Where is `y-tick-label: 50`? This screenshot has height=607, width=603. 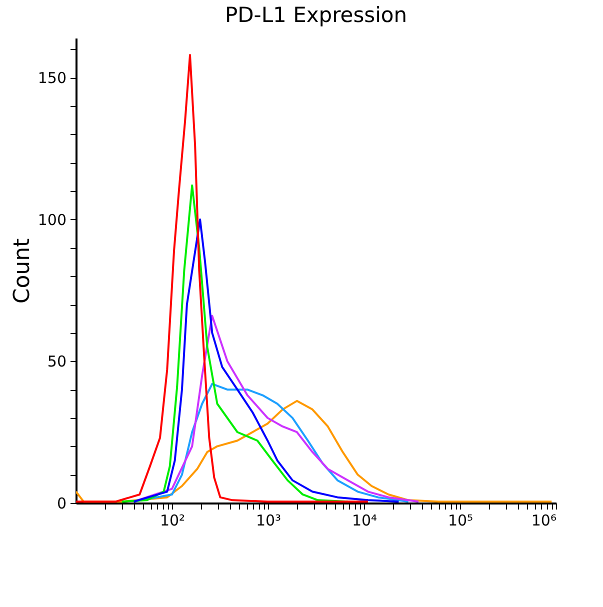 y-tick-label: 50 is located at coordinates (56, 361).